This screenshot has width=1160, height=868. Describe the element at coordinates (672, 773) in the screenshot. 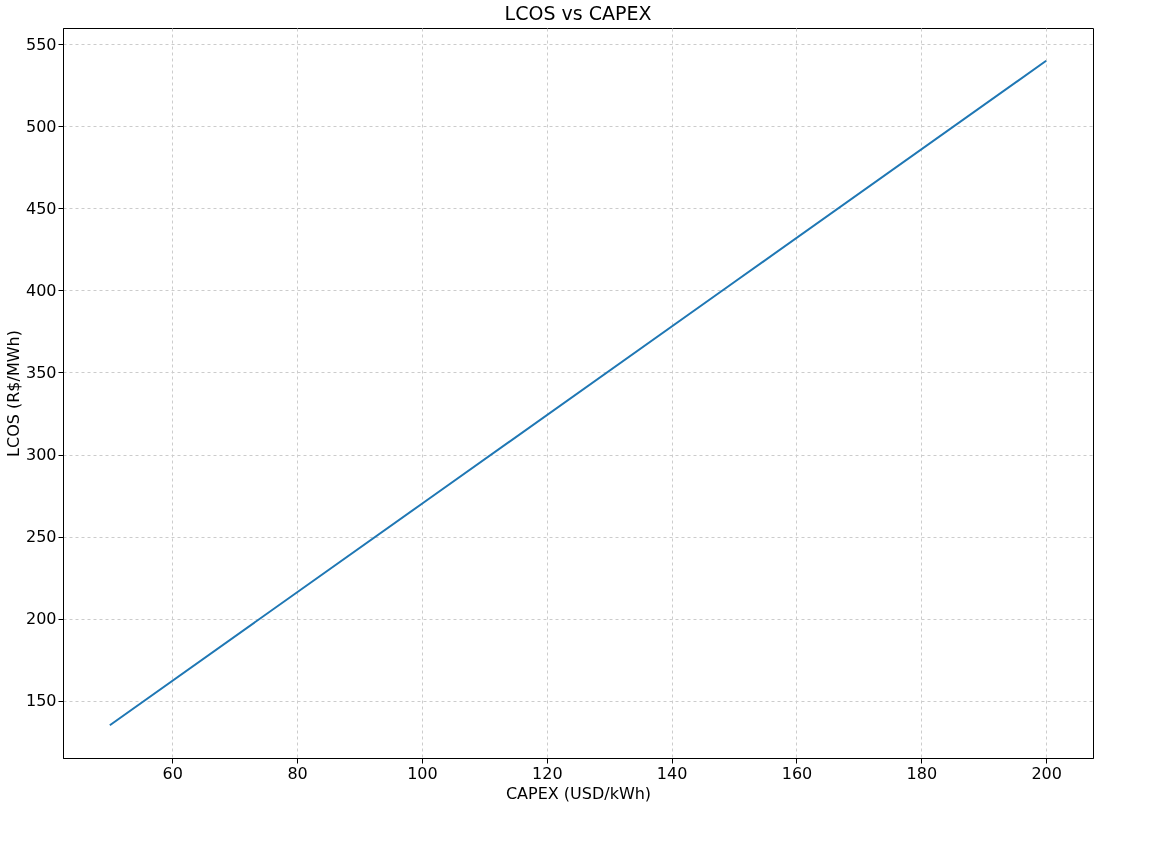

I see `x-tick-label: 140` at that location.